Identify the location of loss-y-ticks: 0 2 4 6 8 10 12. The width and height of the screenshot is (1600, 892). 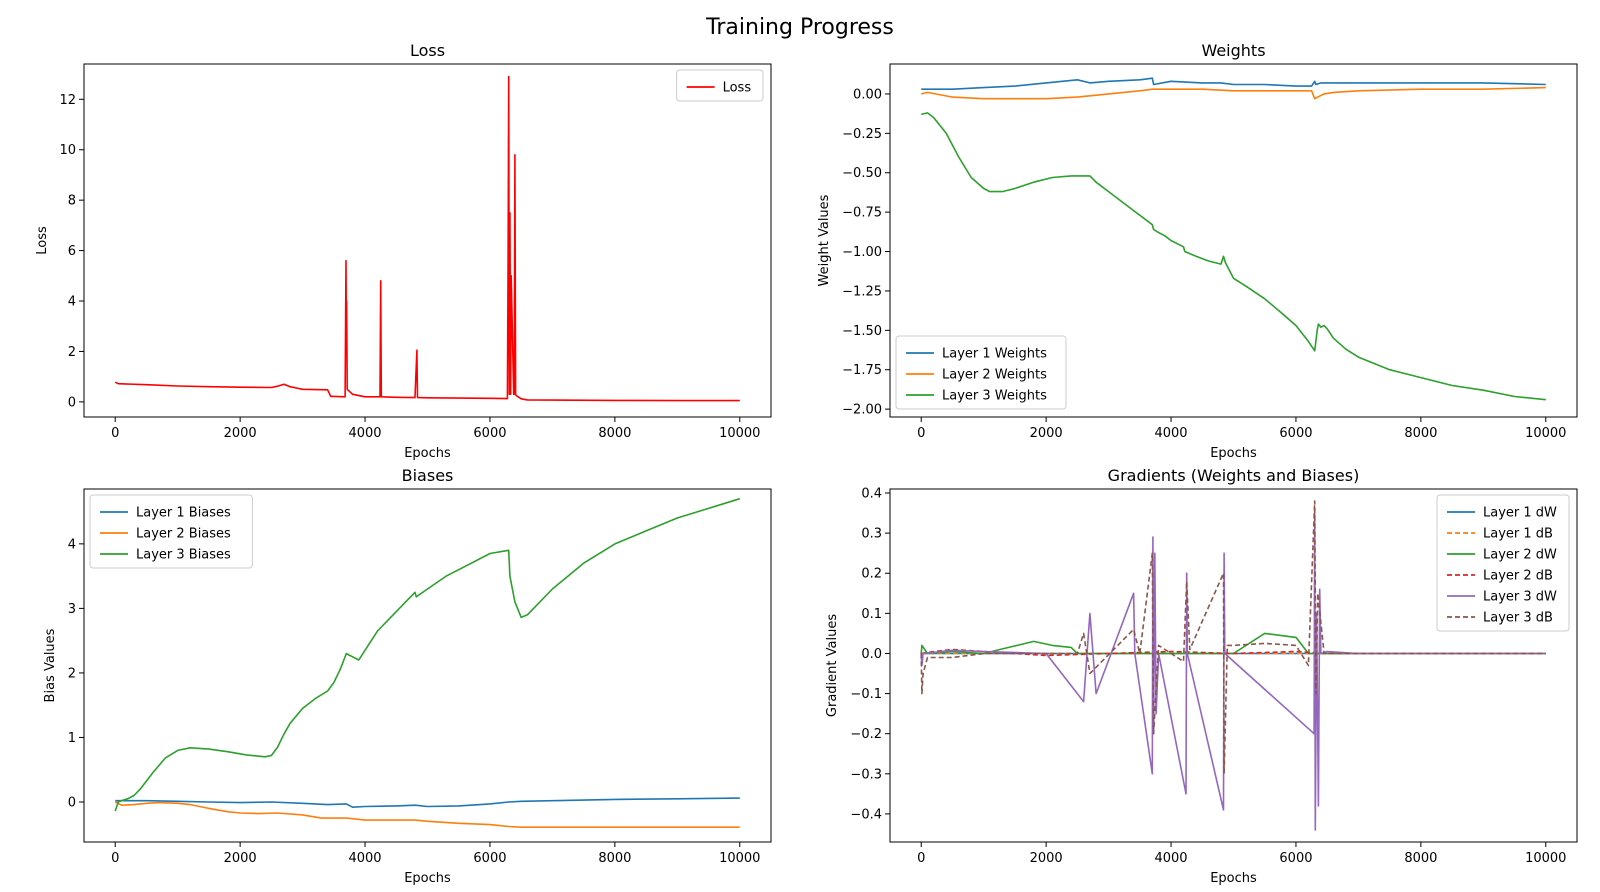
(71, 251).